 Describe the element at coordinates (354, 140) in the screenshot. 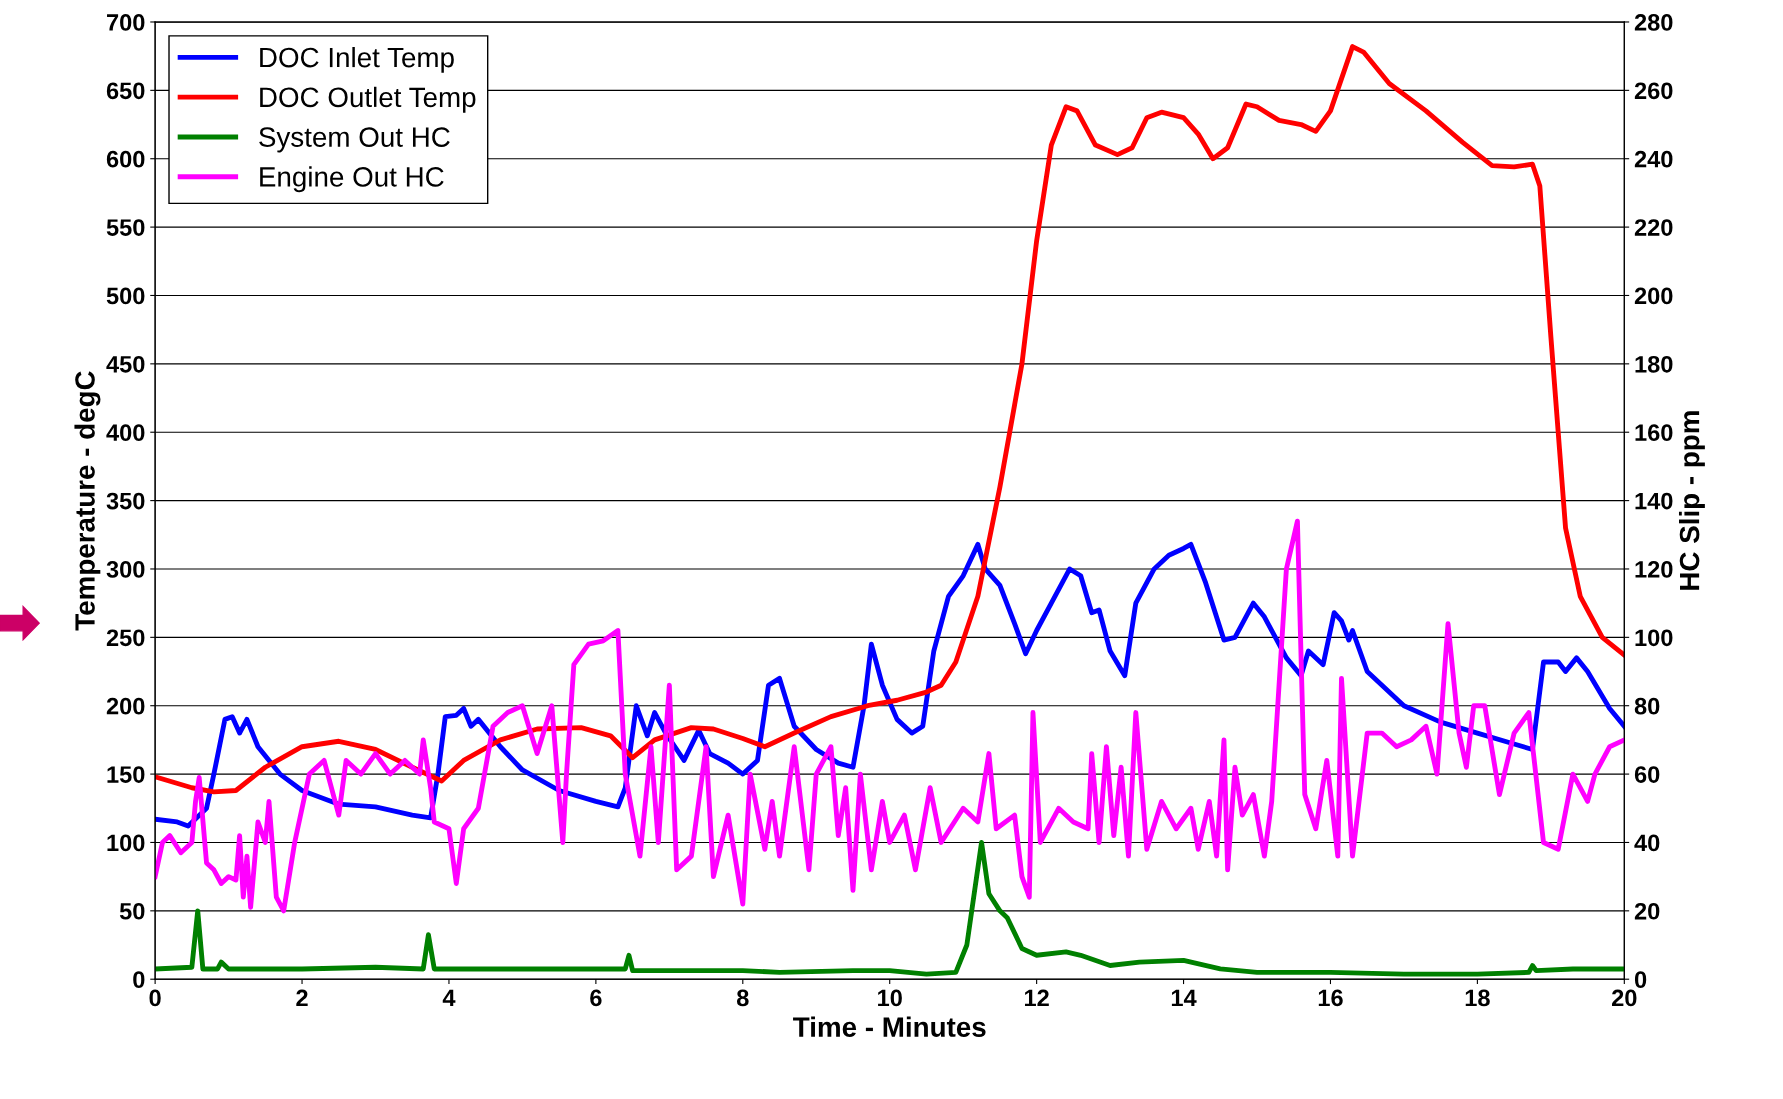

I see `legend-label: System Out HC` at that location.